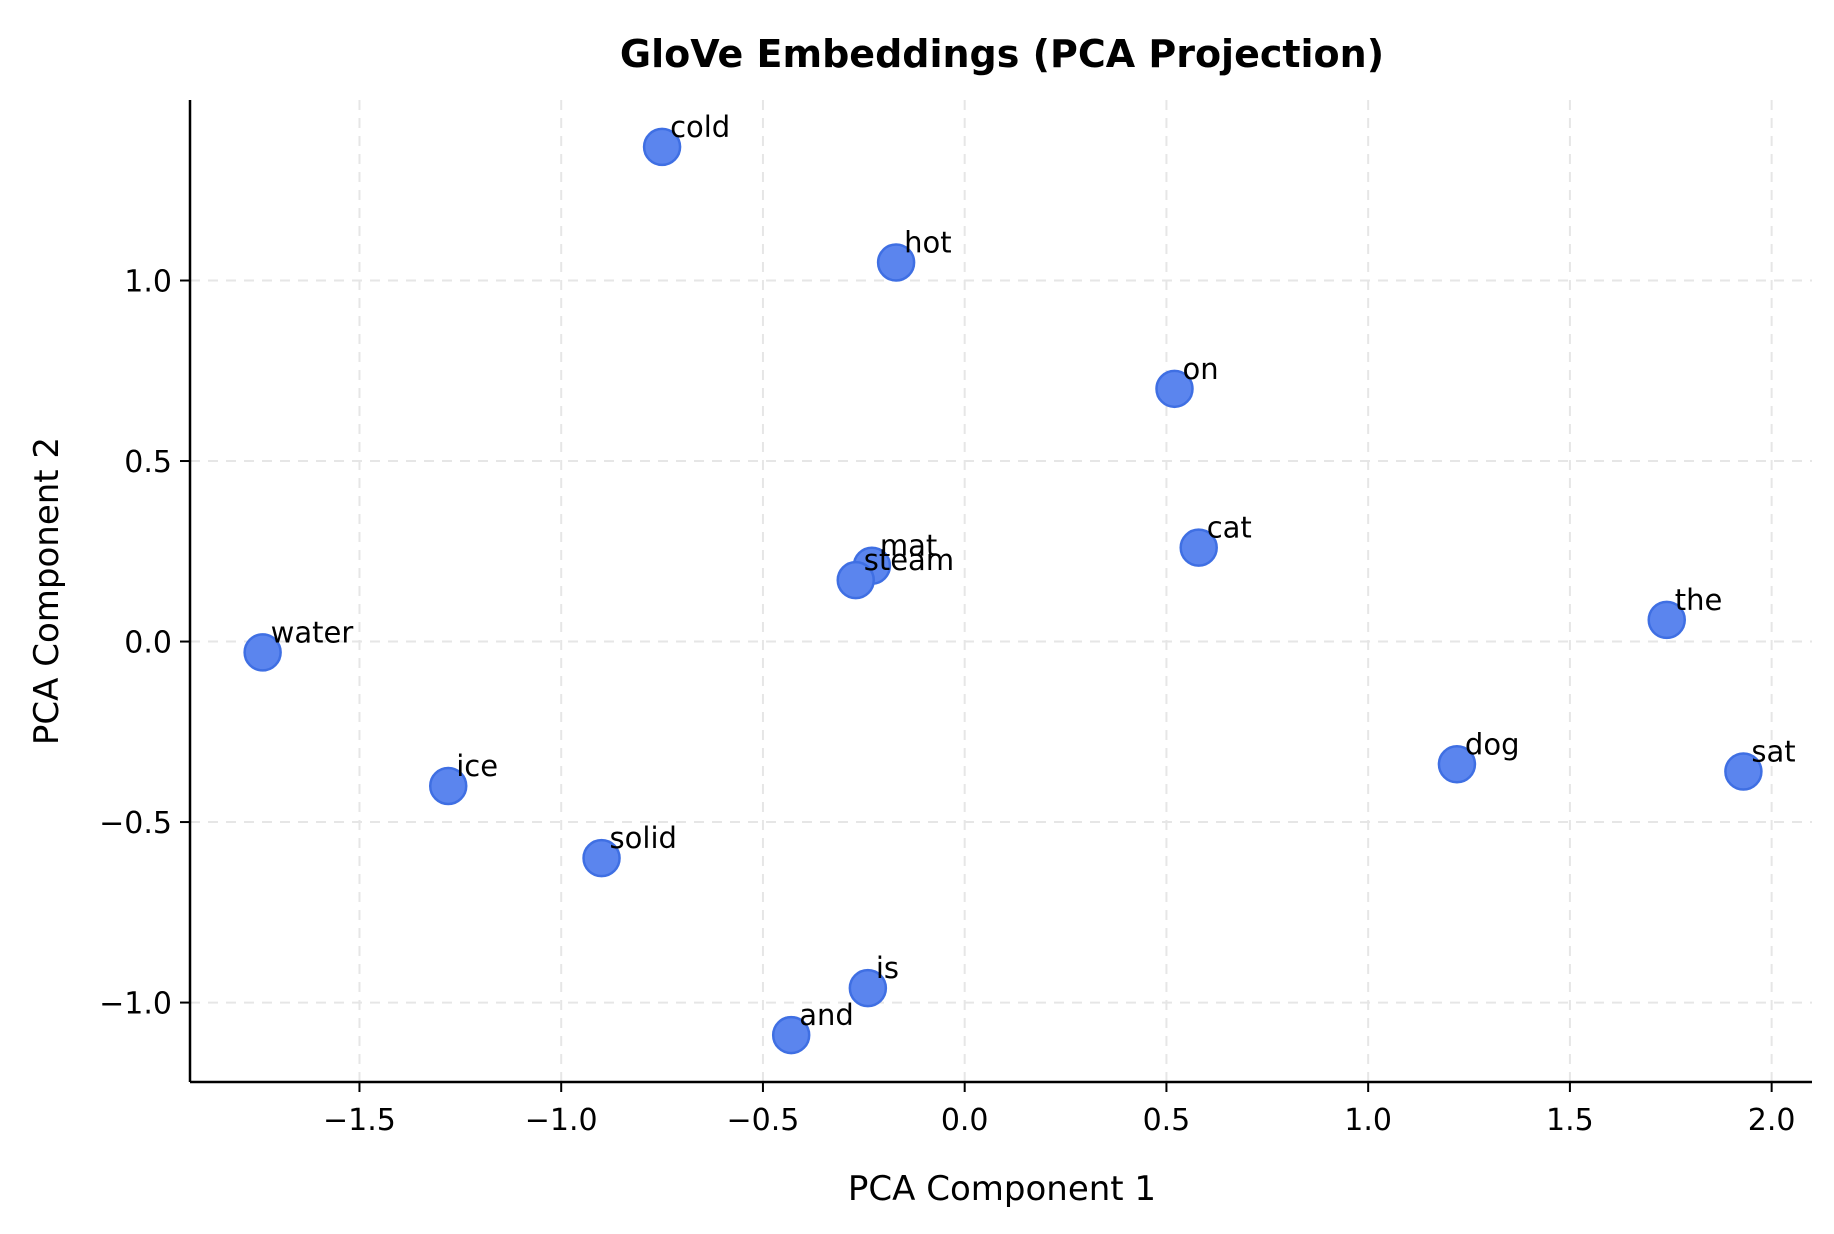 Image resolution: width=1834 pixels, height=1234 pixels. What do you see at coordinates (135, 1004) in the screenshot?
I see `y-tick-label: −1.0` at bounding box center [135, 1004].